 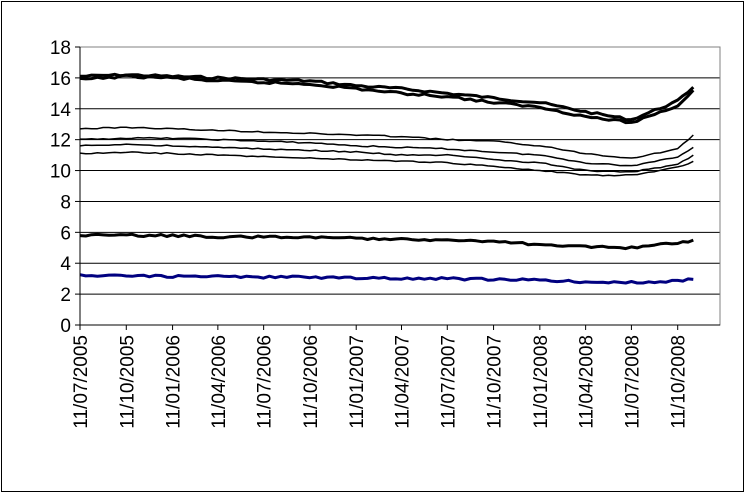 What do you see at coordinates (174, 382) in the screenshot?
I see `x-tick-label: 11/01/2006` at bounding box center [174, 382].